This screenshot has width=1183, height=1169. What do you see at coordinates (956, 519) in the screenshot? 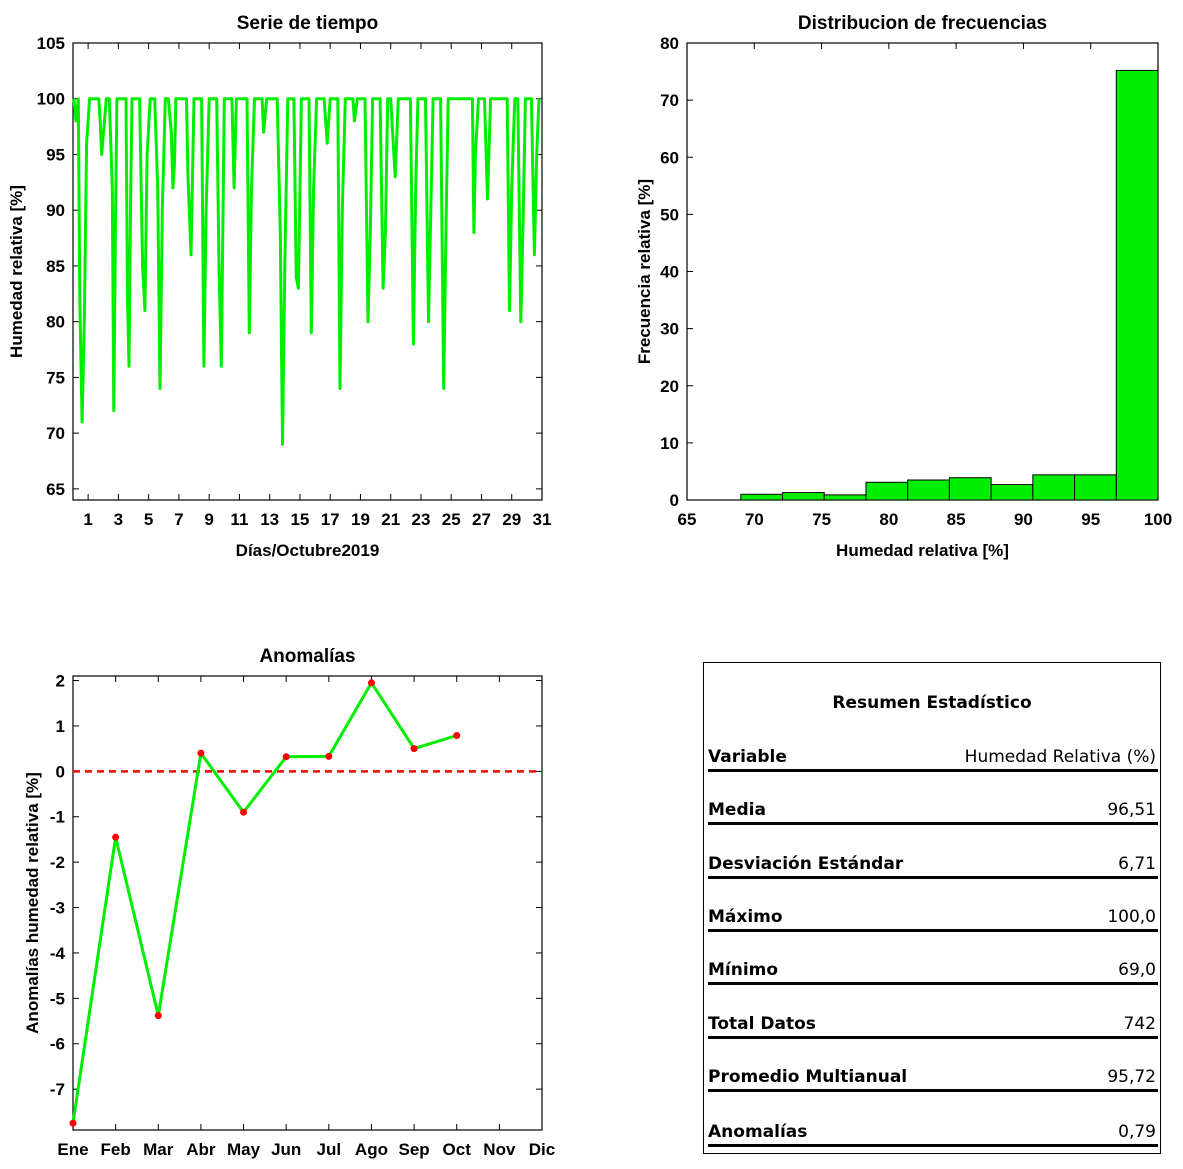
I see `x-tick-label: 85` at bounding box center [956, 519].